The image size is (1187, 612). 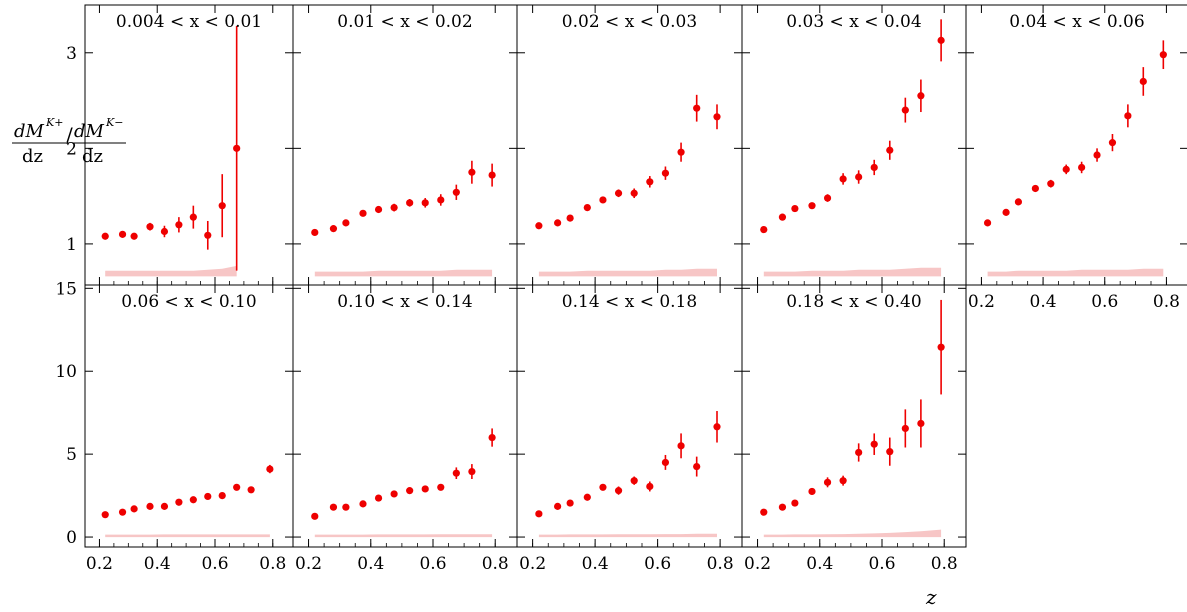 I want to click on panel-3: 0.02 < x < 0.03, so click(x=629, y=145).